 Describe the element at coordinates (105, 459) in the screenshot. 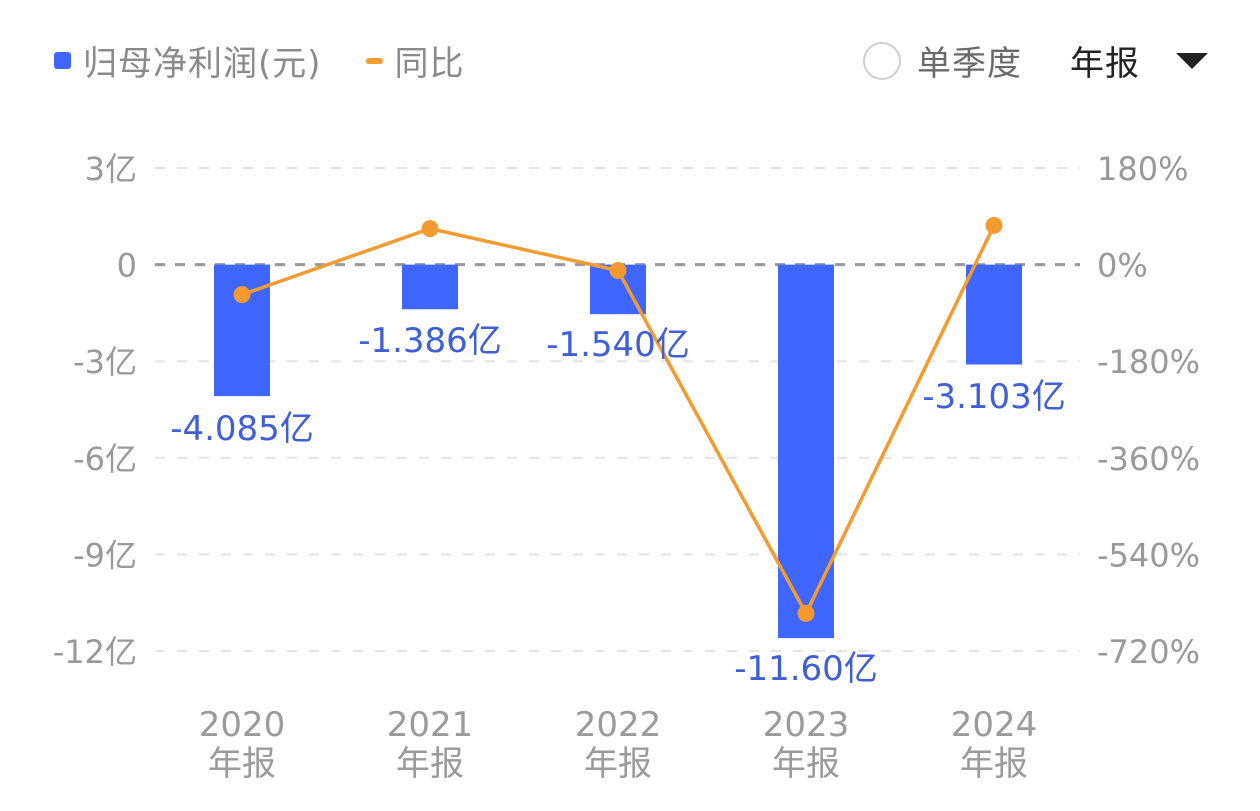

I see `left-axis-tick: -6亿` at that location.